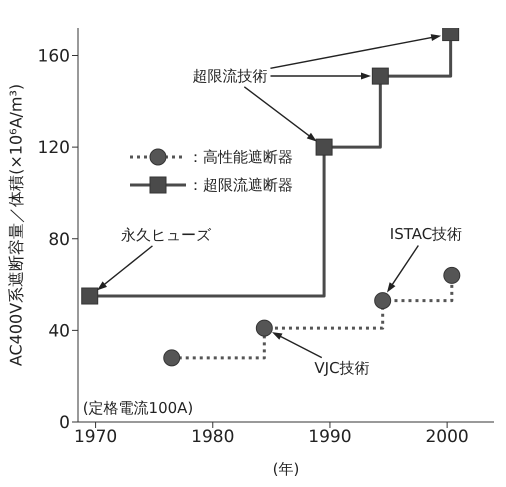  Describe the element at coordinates (240, 185) in the screenshot. I see `legend-label: ：超限流遮断器` at that location.